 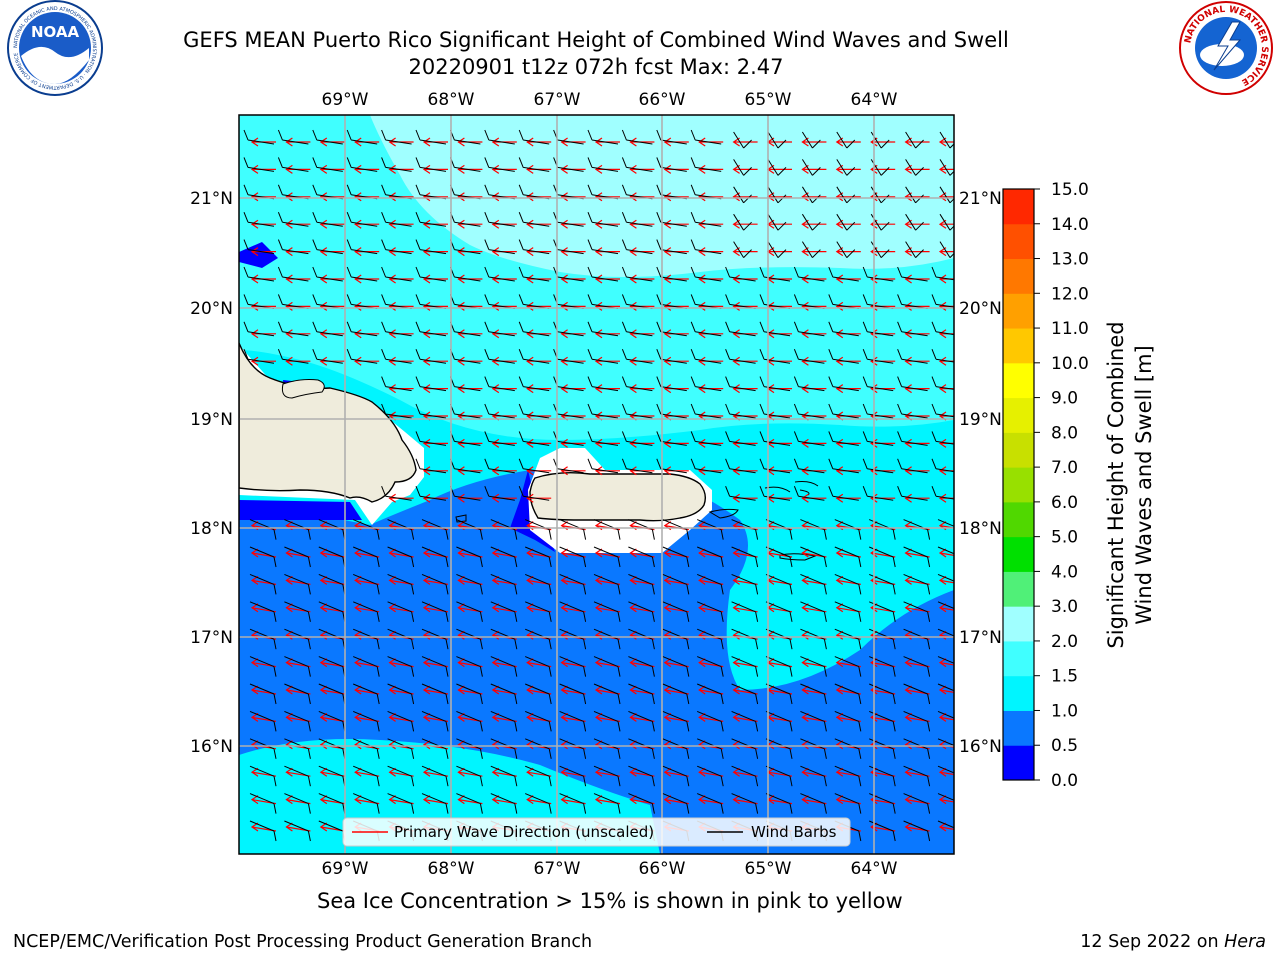 I want to click on legend-wave-label: Primary Wave Direction (unscaled), so click(x=524, y=832).